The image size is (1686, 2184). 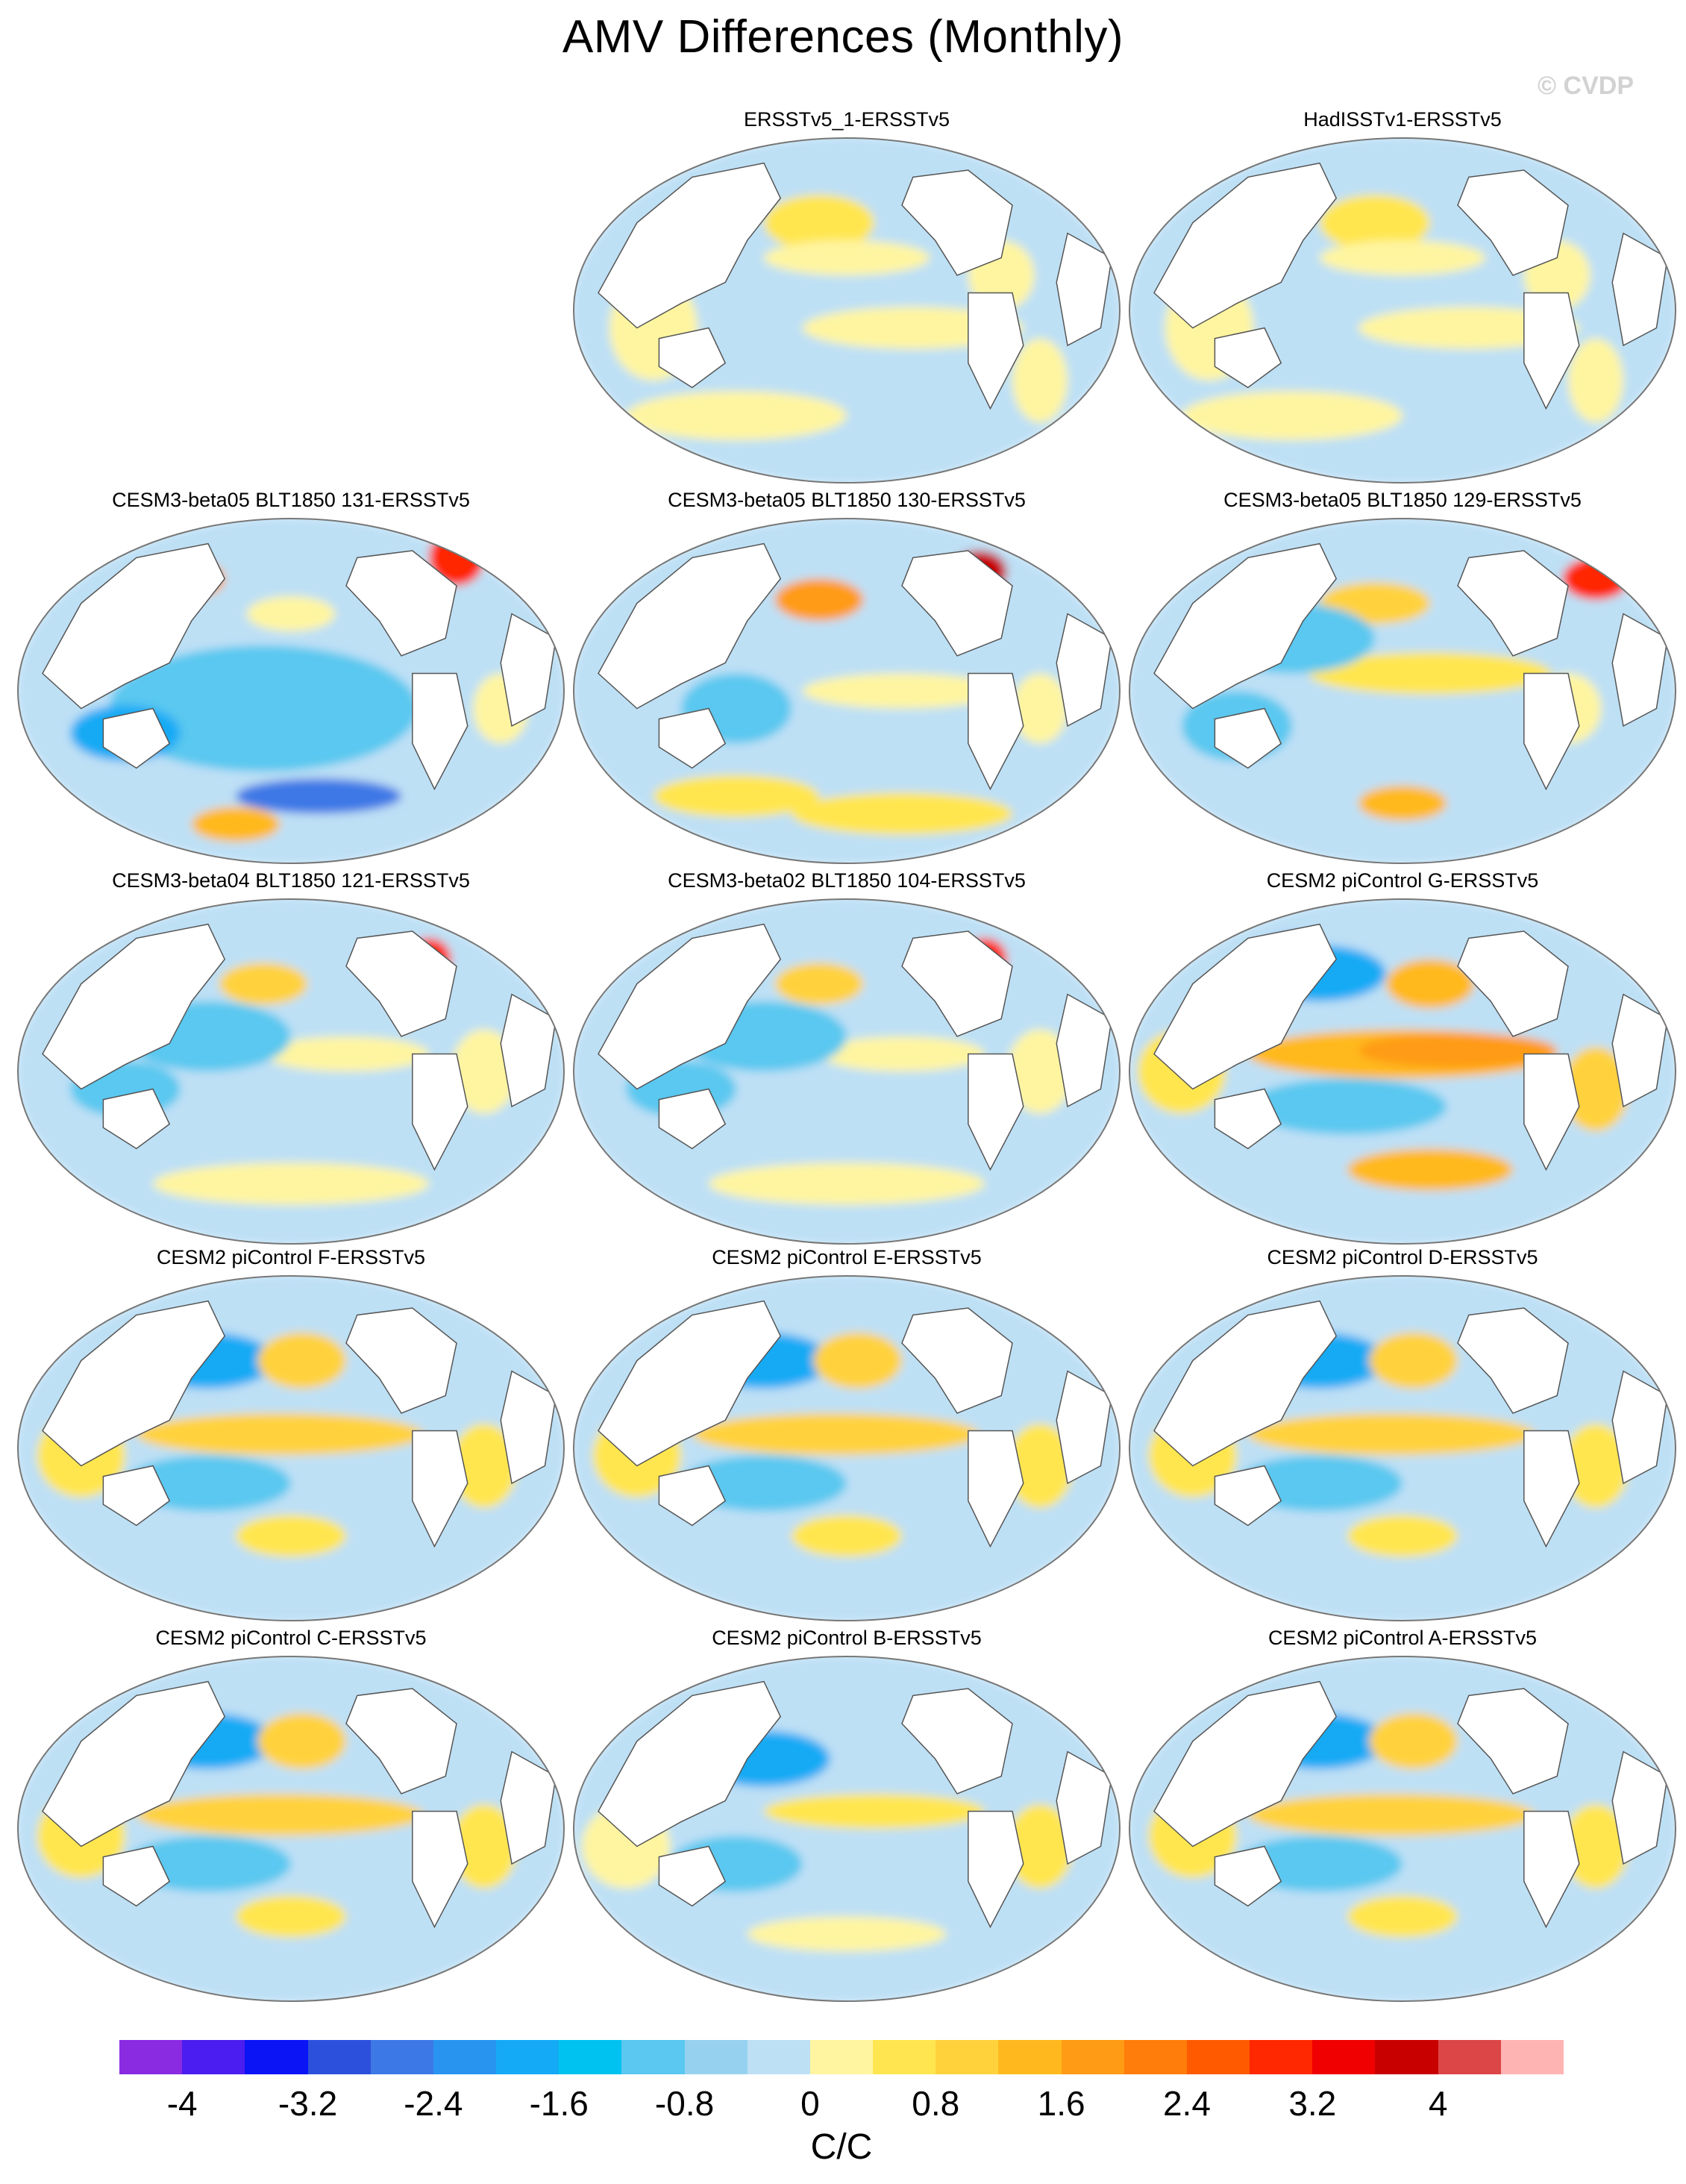 What do you see at coordinates (1438, 2103) in the screenshot?
I see `colorbar-tick-label: 4` at bounding box center [1438, 2103].